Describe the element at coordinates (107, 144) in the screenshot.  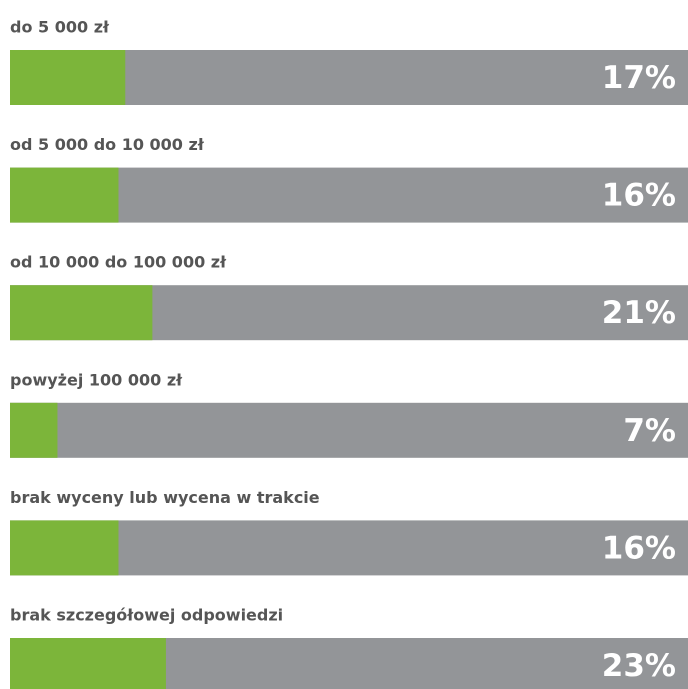
I see `category-label: od 5 000 do 10 000 zł` at that location.